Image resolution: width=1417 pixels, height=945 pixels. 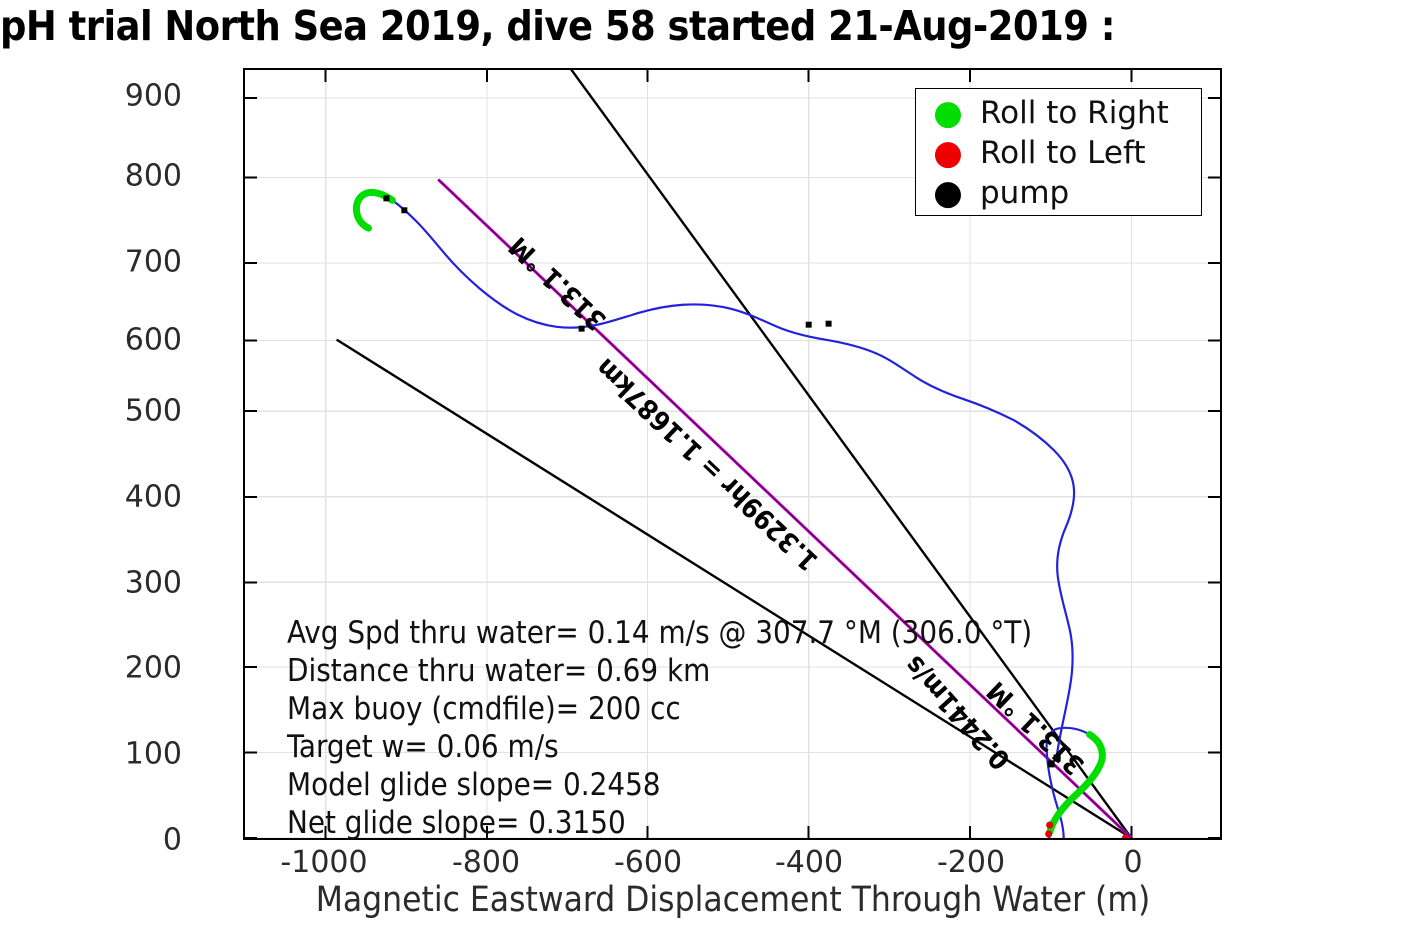 What do you see at coordinates (153, 668) in the screenshot?
I see `y-tick-label-200: 200` at bounding box center [153, 668].